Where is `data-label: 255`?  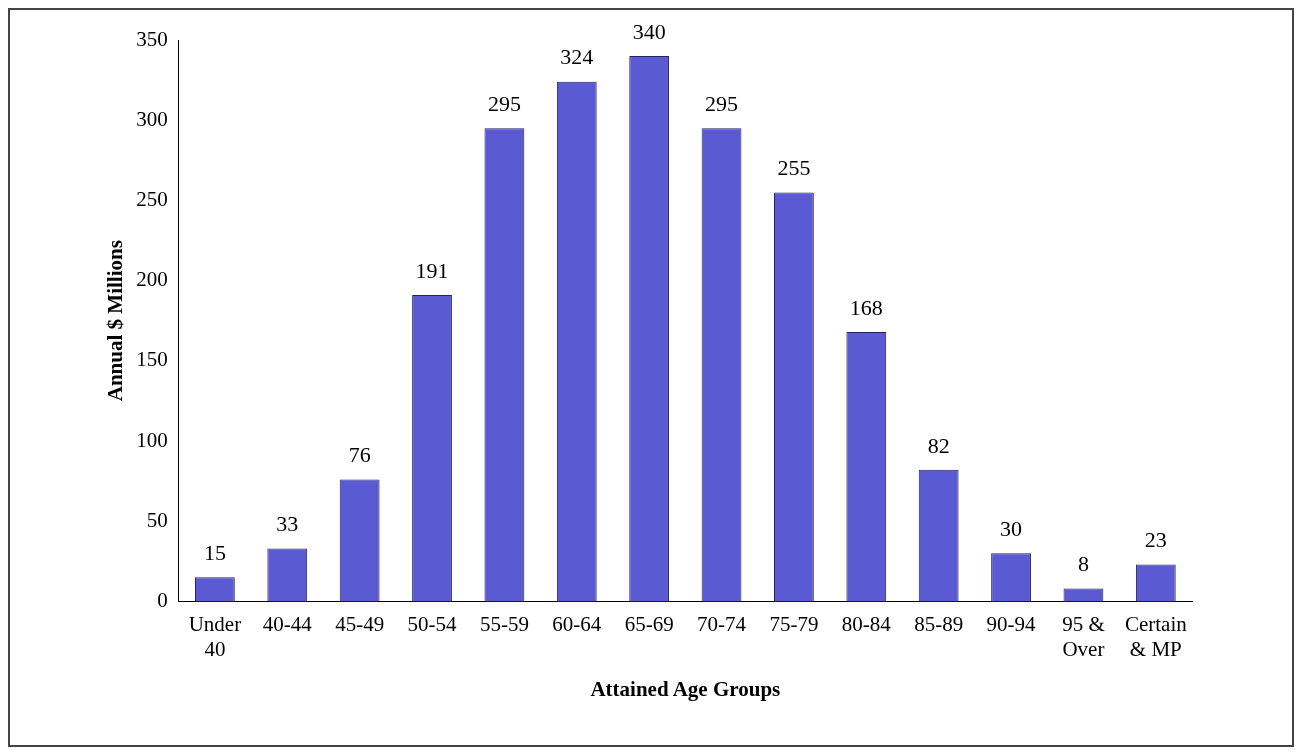
data-label: 255 is located at coordinates (794, 168).